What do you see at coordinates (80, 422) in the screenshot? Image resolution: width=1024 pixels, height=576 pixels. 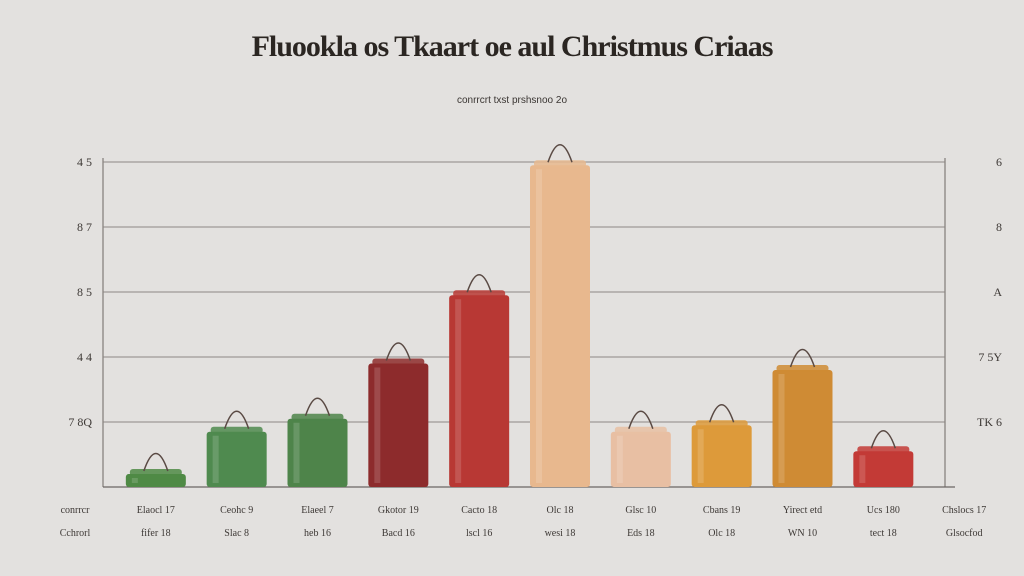 I see `y-tick-label-left: 7 8Q` at bounding box center [80, 422].